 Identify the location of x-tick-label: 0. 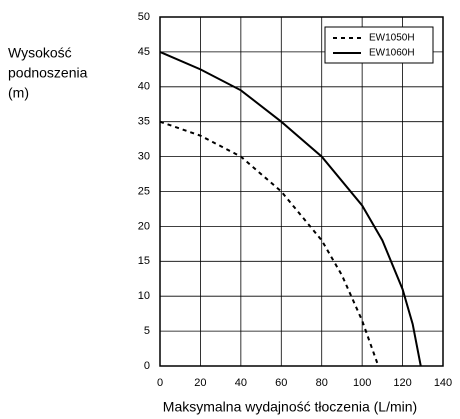
(160, 383).